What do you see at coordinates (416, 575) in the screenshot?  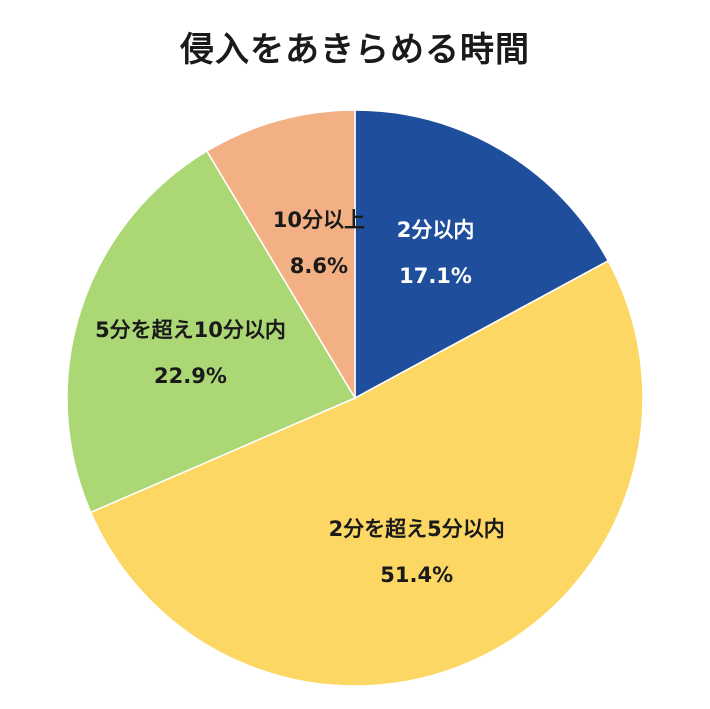 I see `slice-value-label: 51.4%` at bounding box center [416, 575].